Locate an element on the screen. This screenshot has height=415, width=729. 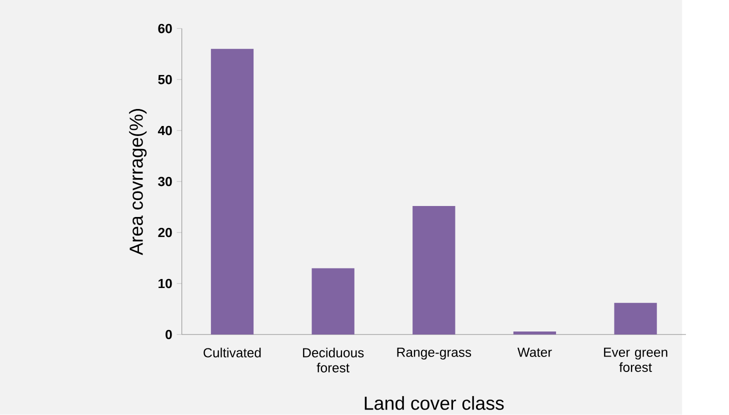
x-tick-label: Ever green forest is located at coordinates (636, 360).